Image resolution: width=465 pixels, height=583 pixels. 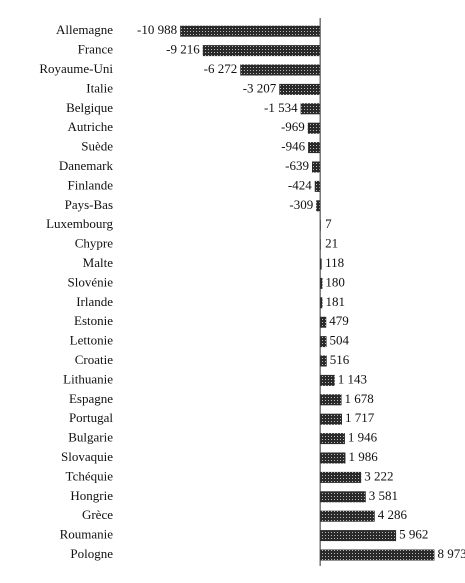 What do you see at coordinates (363, 456) in the screenshot?
I see `value-label: 1 986` at bounding box center [363, 456].